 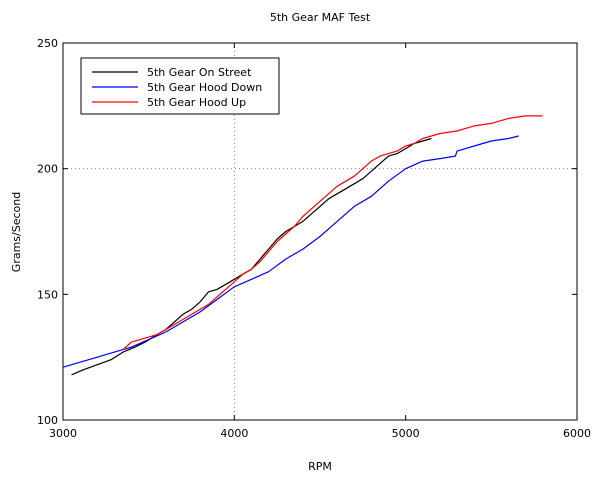 What do you see at coordinates (204, 87) in the screenshot?
I see `legend-label: 5th Gear Hood Down` at bounding box center [204, 87].